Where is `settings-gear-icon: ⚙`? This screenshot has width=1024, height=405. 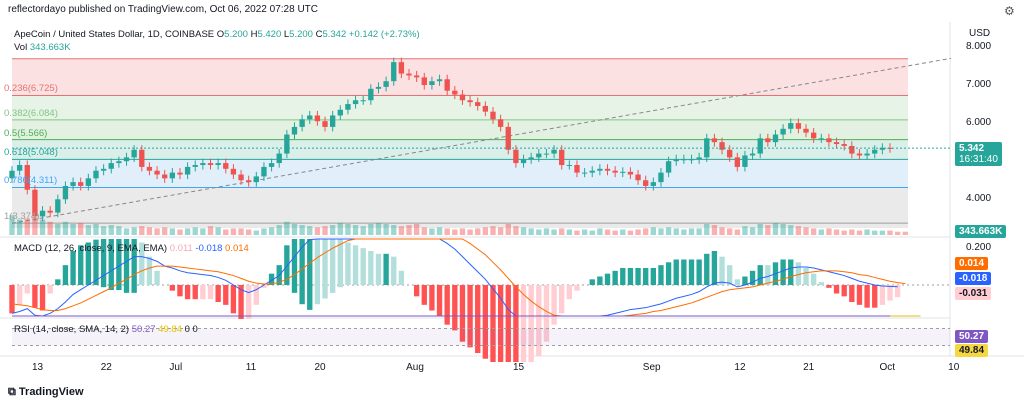
settings-gear-icon: ⚙ is located at coordinates (1009, 11).